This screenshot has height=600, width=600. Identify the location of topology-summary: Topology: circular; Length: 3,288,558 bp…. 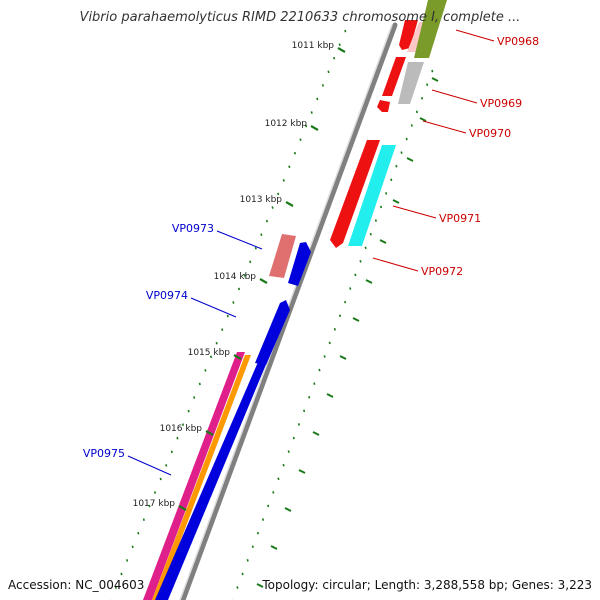
(427, 585).